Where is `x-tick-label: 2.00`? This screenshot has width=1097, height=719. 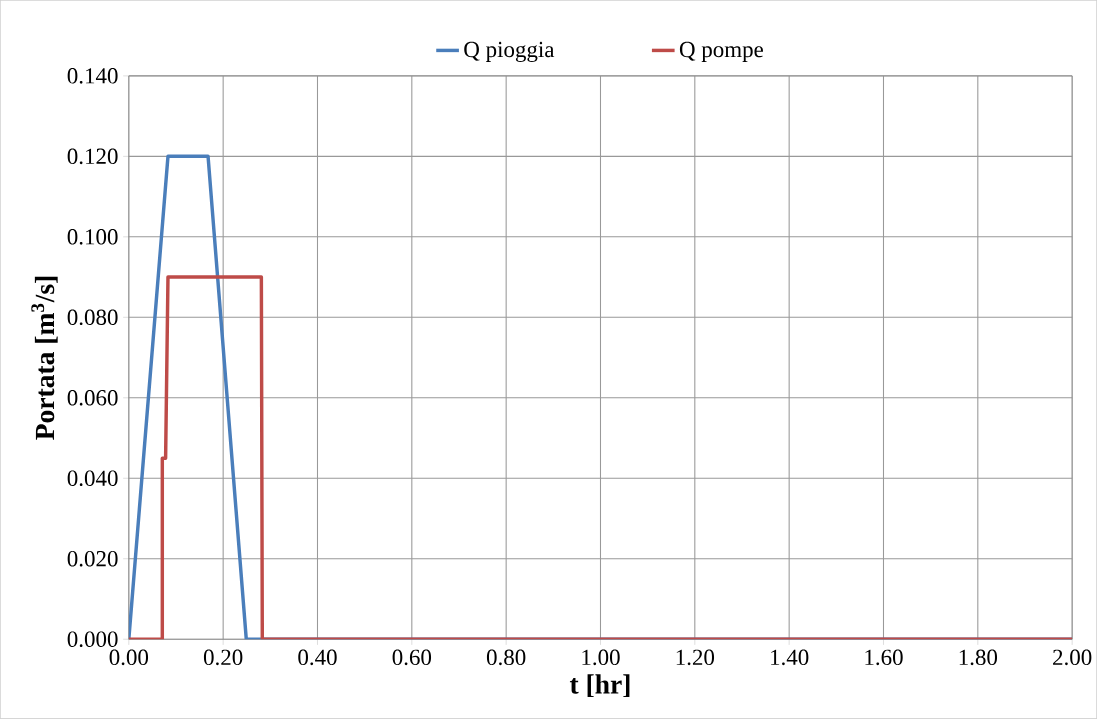 x-tick-label: 2.00 is located at coordinates (1072, 657).